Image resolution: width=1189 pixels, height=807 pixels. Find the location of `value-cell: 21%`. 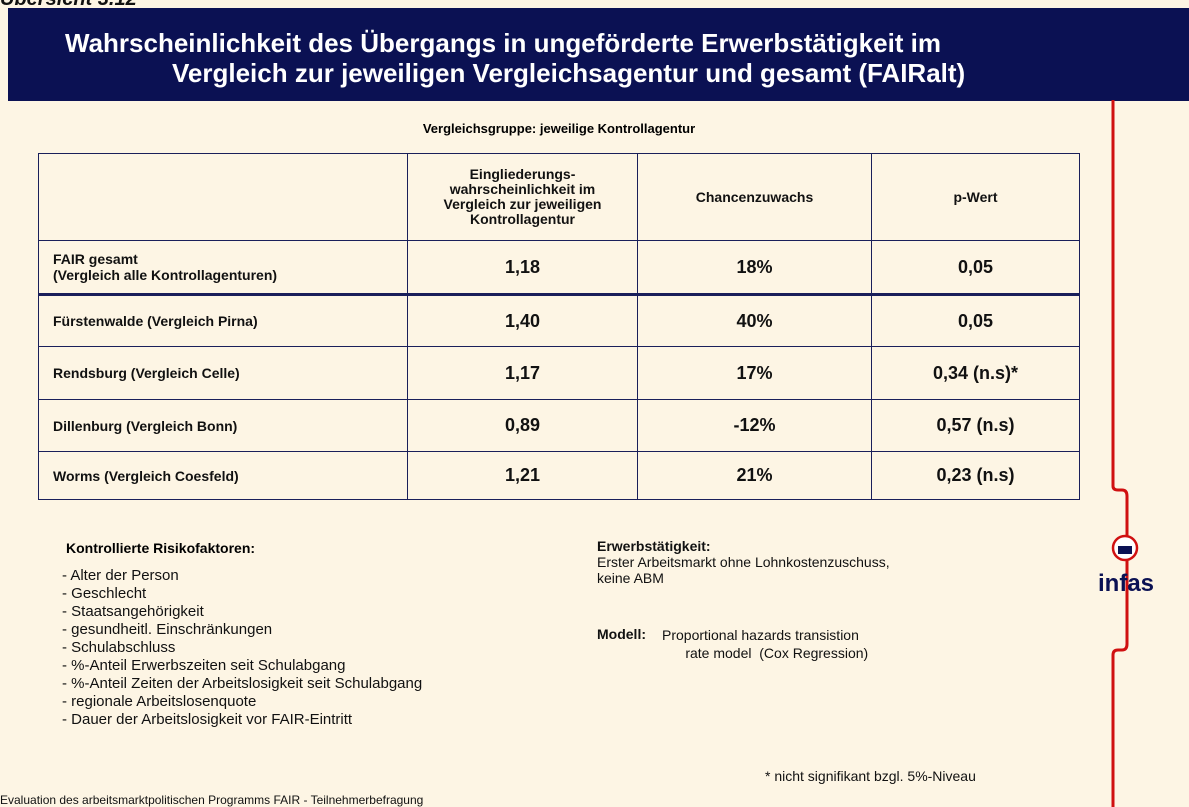

value-cell: 21% is located at coordinates (754, 475).